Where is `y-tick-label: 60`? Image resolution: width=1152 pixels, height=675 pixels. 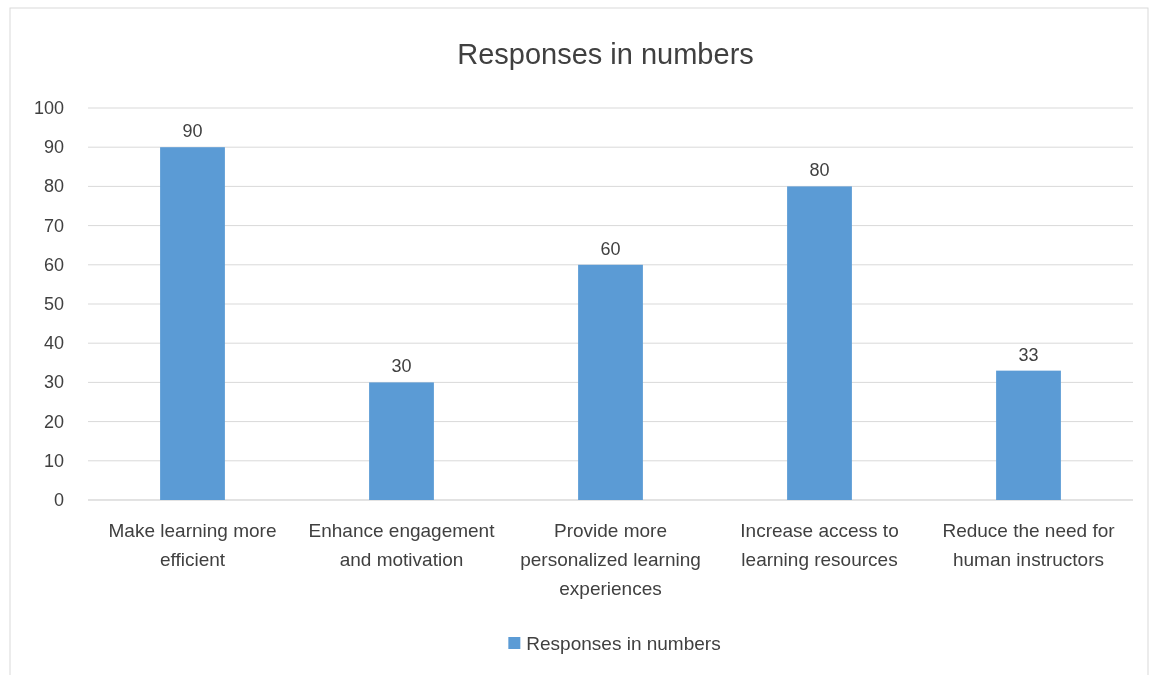
y-tick-label: 60 is located at coordinates (53, 264).